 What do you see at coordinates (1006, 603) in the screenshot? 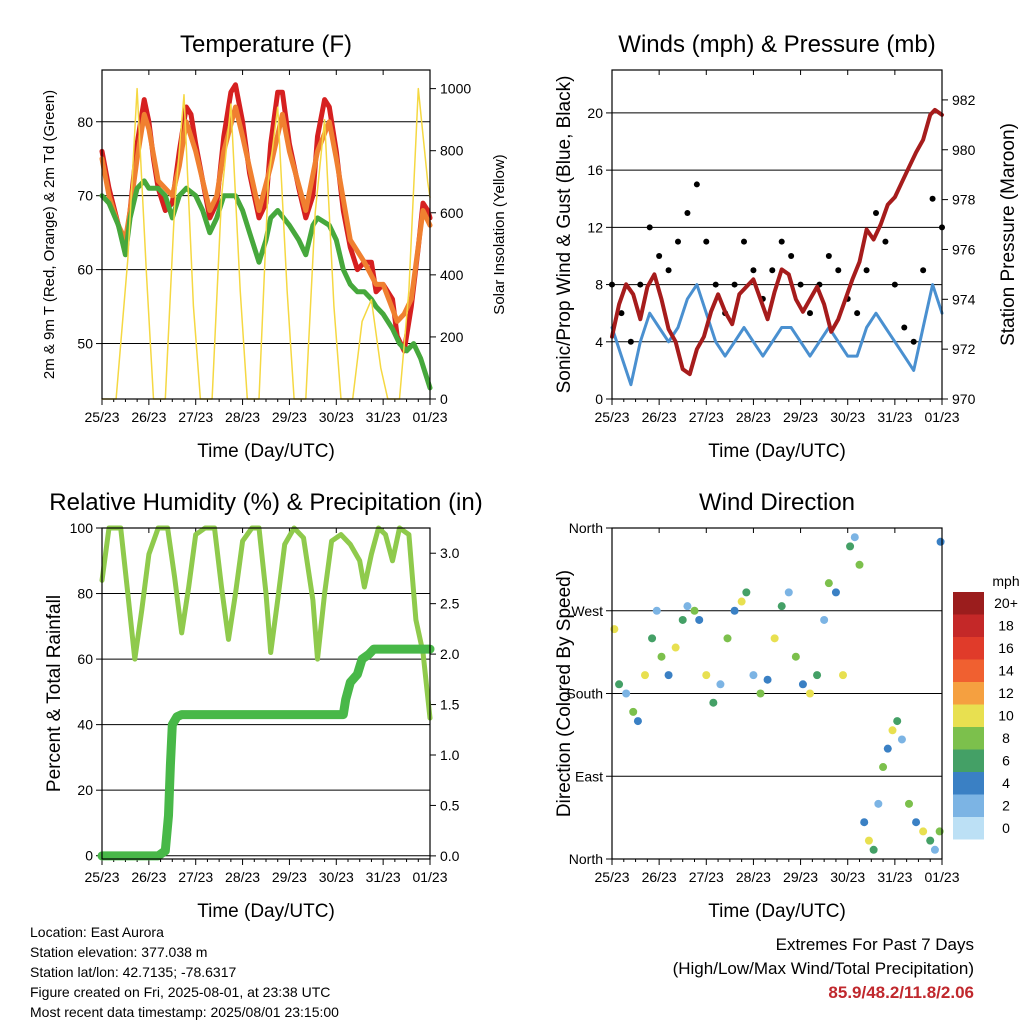
I see `chart4-legend-label: 20+` at bounding box center [1006, 603].